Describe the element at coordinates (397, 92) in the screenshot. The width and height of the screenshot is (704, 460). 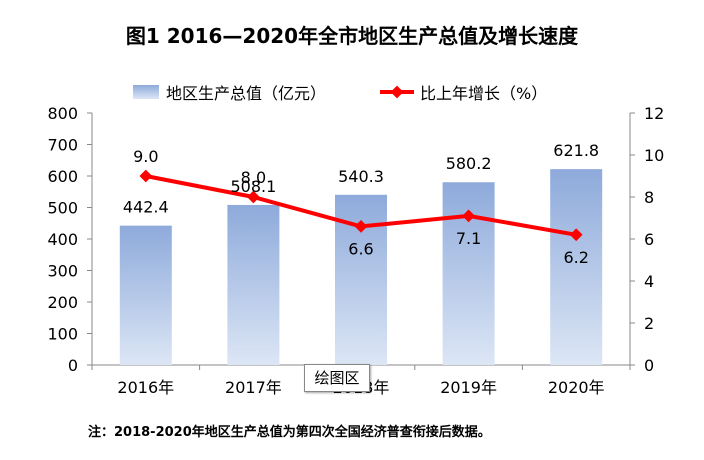
I see `legend-line-marker` at that location.